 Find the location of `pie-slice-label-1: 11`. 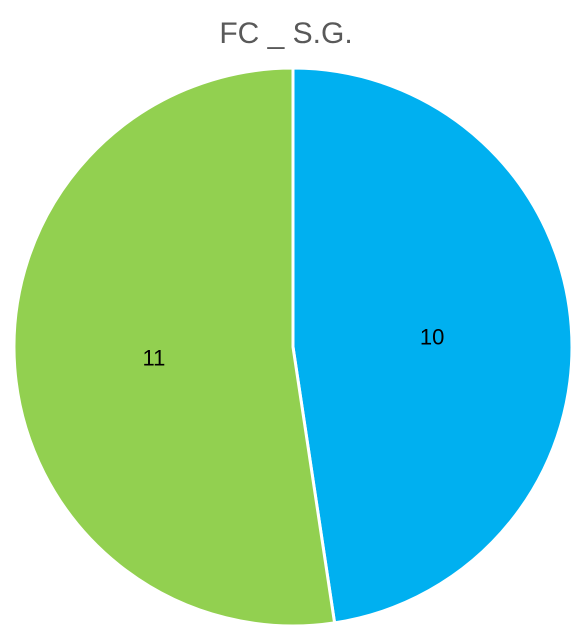

pie-slice-label-1: 11 is located at coordinates (153, 357).